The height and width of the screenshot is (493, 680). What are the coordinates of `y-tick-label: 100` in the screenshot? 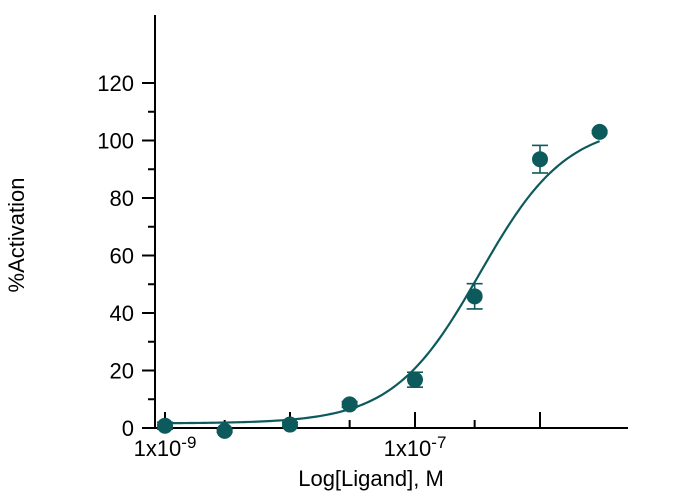 It's located at (115, 141).